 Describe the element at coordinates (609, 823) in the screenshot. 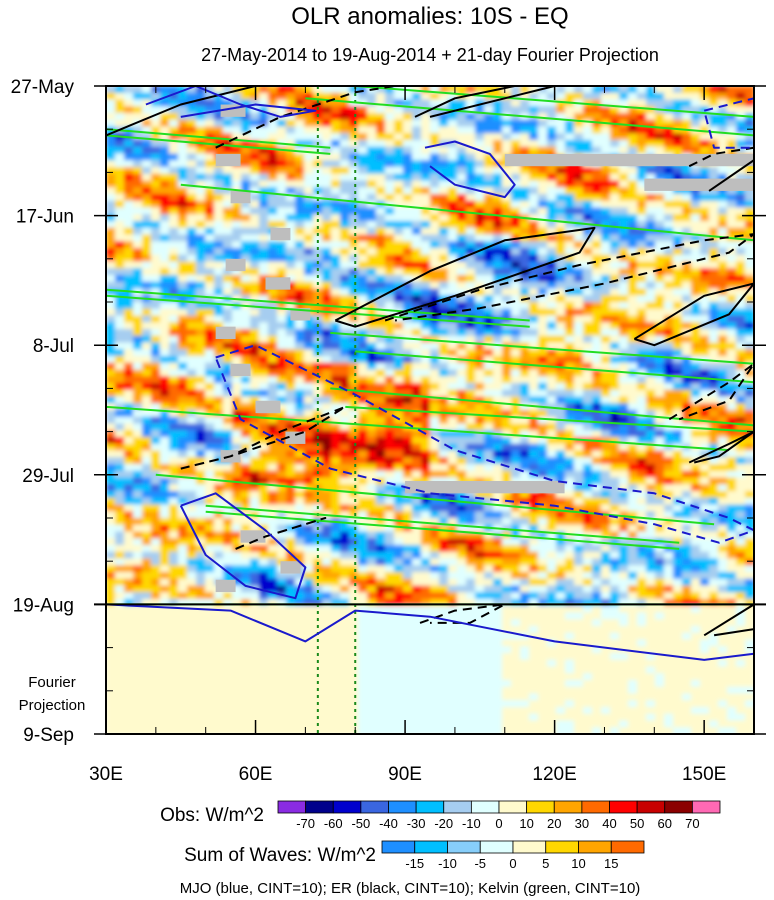

I see `obs-colorbar-tick-label: 40` at that location.